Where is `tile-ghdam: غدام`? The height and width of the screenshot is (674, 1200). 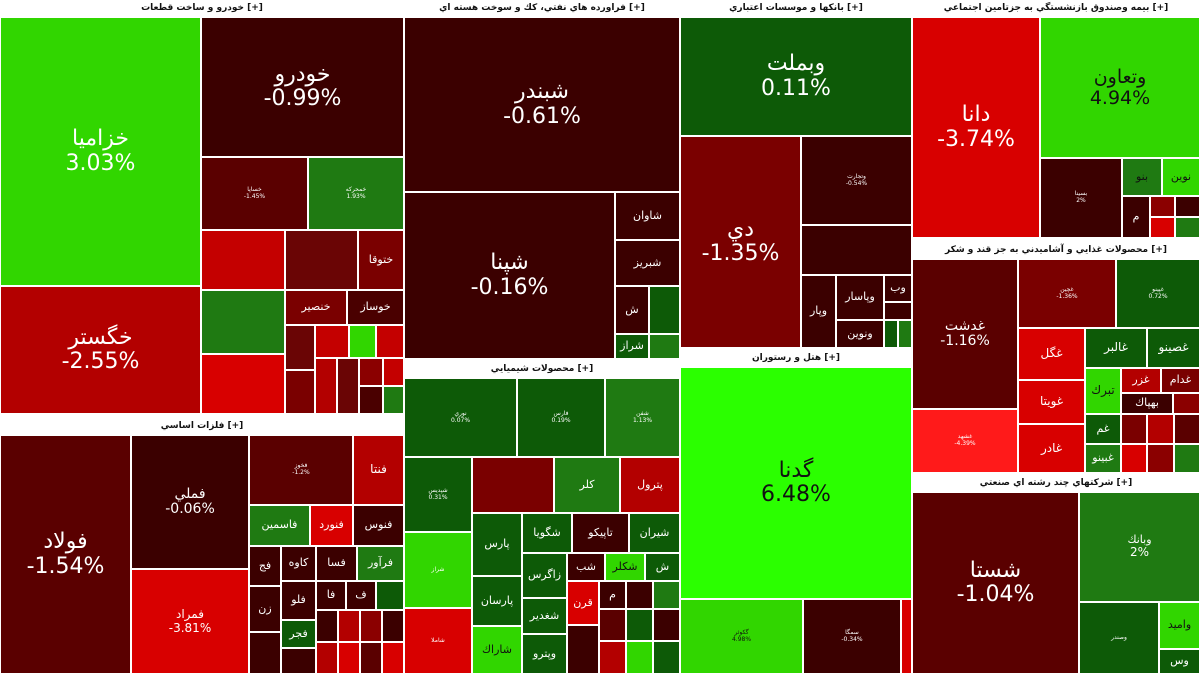
tile-ghdam: غدام is located at coordinates (1180, 380).